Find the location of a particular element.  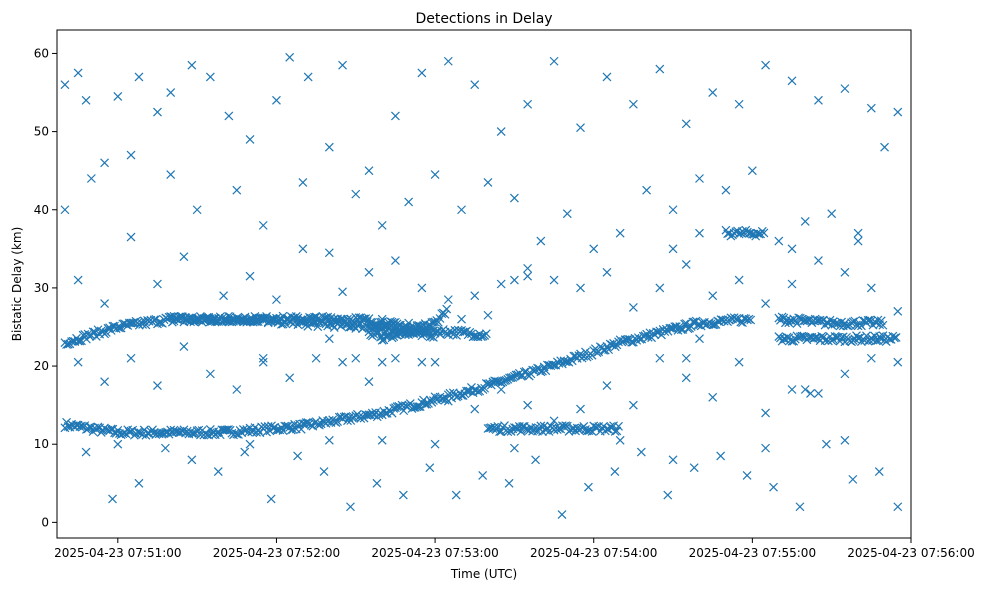

y-tick-label: 30 is located at coordinates (41, 288).